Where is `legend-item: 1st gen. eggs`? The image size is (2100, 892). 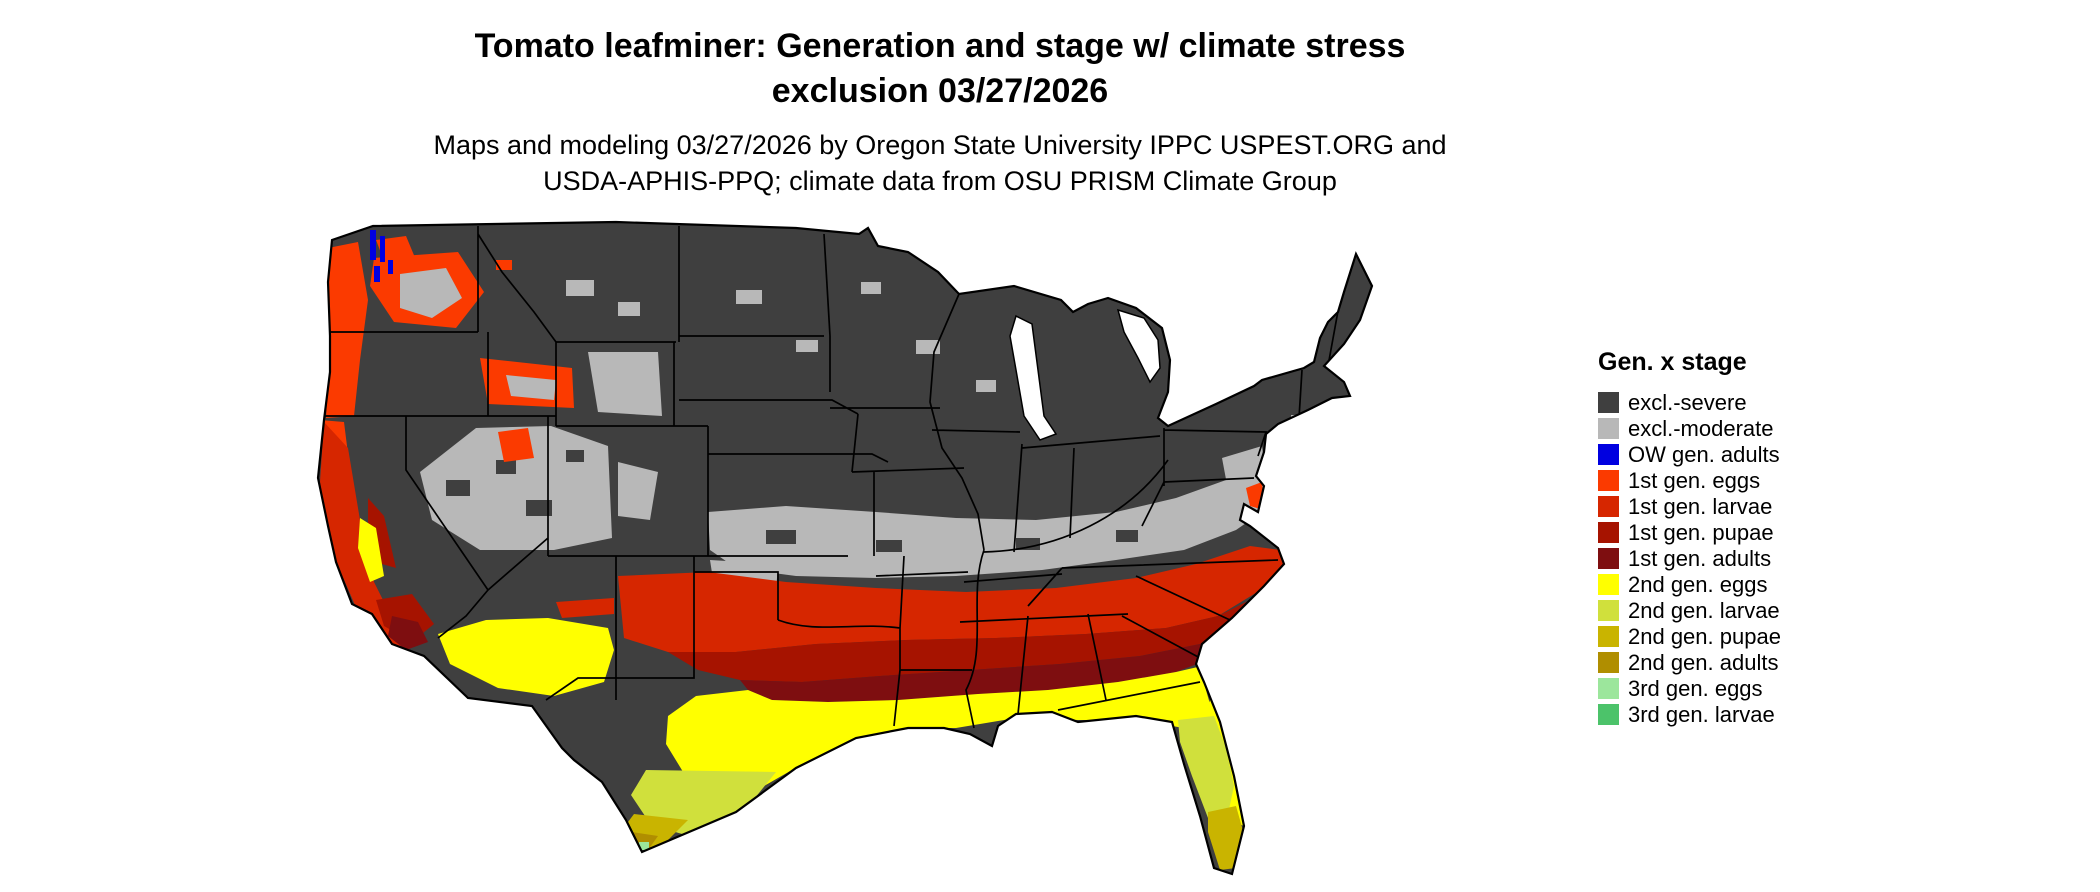
legend-item: 1st gen. eggs is located at coordinates (1689, 480).